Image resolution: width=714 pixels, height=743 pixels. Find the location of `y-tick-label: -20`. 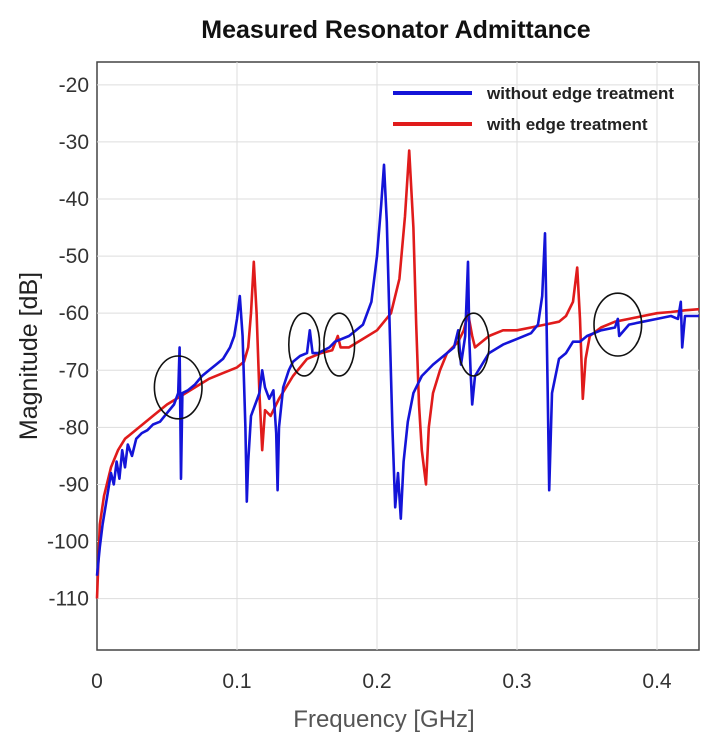

y-tick-label: -20 is located at coordinates (74, 85).